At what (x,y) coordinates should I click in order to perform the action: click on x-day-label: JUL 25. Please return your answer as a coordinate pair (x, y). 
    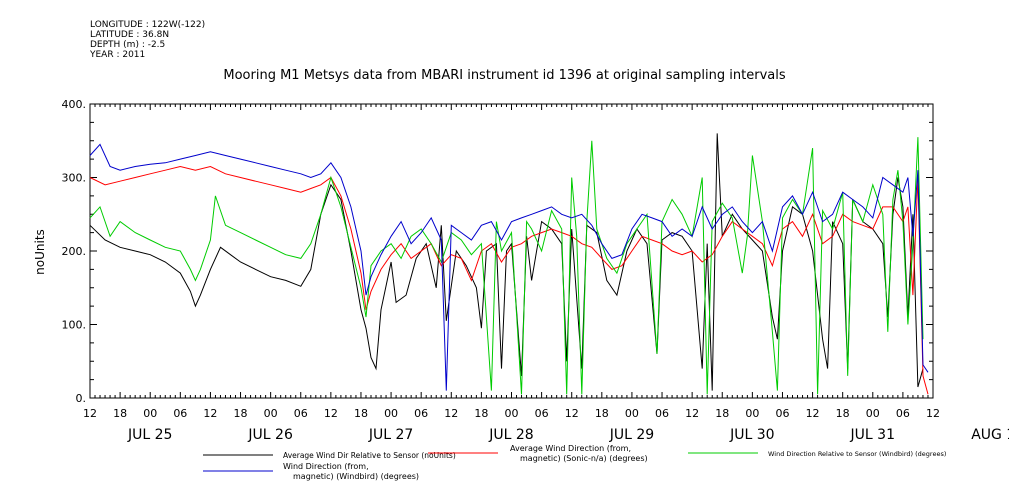
    Looking at the image, I should click on (149, 435).